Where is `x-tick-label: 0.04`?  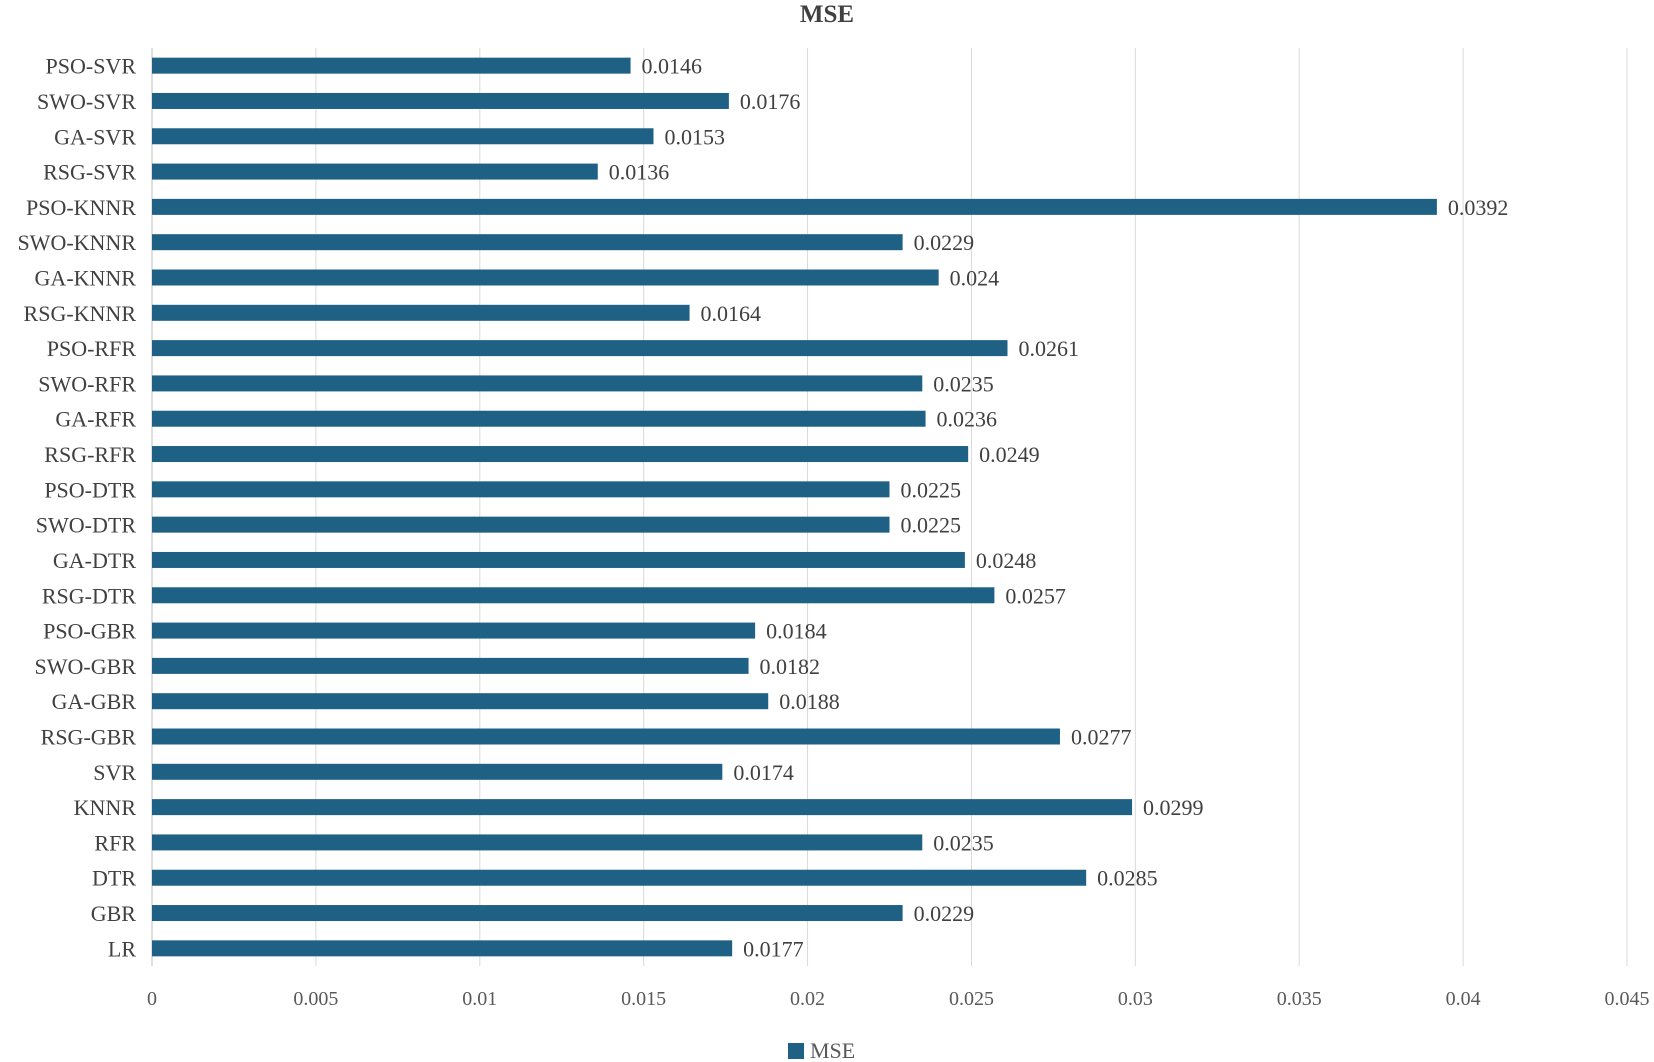 x-tick-label: 0.04 is located at coordinates (1463, 999).